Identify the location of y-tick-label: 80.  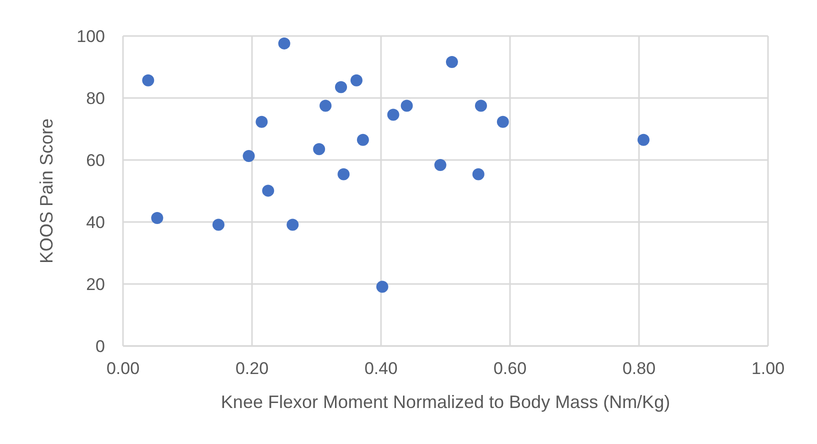
(95, 98).